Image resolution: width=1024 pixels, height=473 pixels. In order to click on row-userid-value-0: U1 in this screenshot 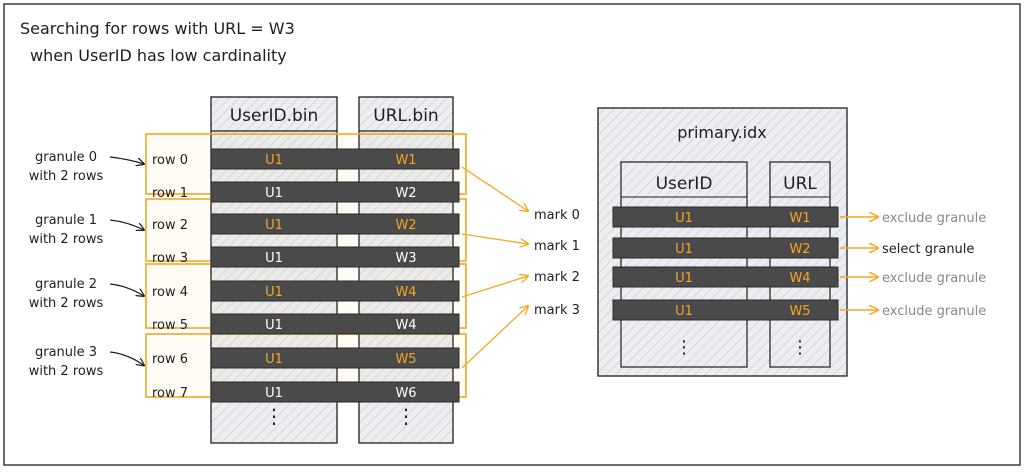, I will do `click(274, 160)`.